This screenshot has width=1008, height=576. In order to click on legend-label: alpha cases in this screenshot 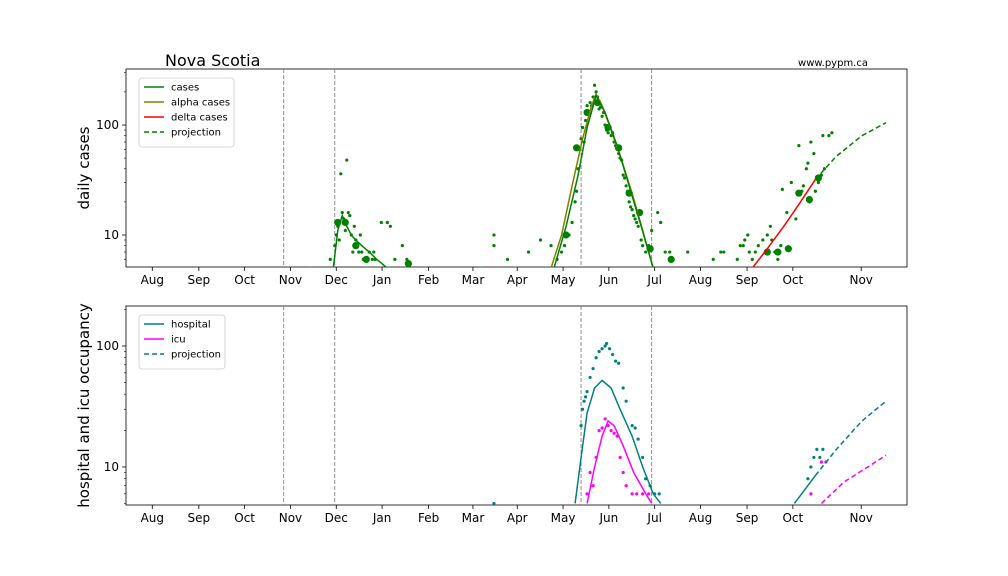, I will do `click(200, 103)`.